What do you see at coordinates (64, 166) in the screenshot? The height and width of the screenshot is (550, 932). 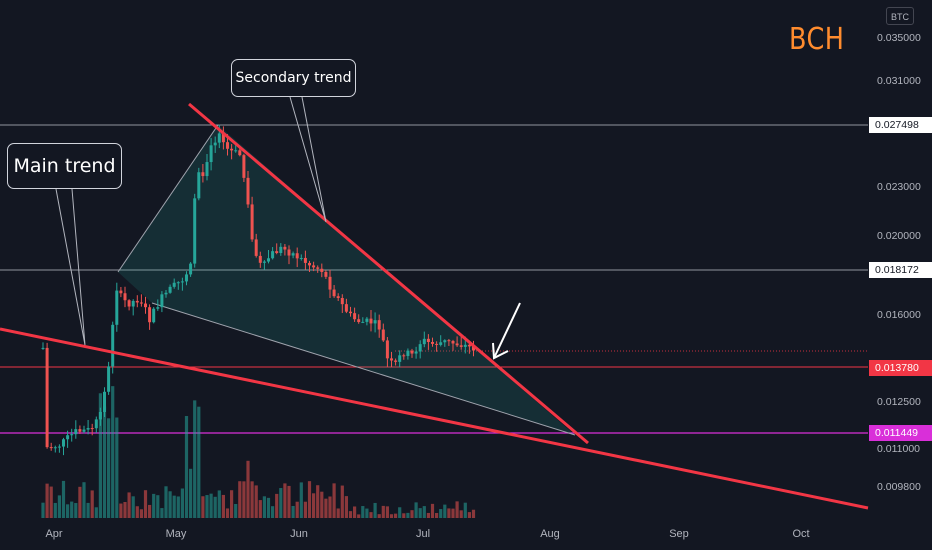 I see `main-trend-callout: Main trend` at bounding box center [64, 166].